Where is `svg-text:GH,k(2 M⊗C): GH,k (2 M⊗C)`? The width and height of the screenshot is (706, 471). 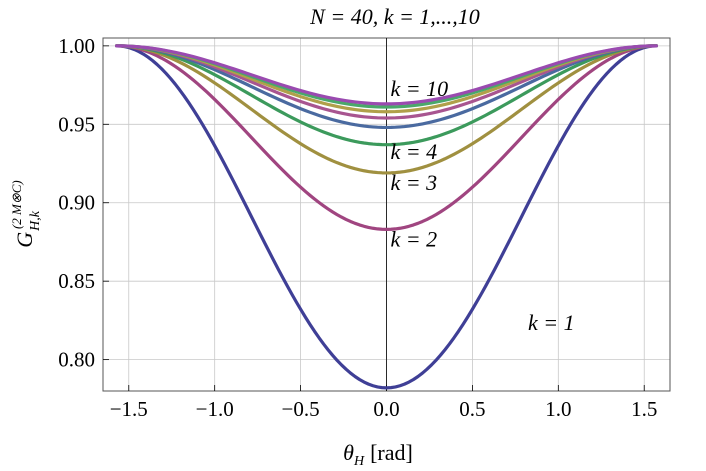 svg-text:GH,k(2 M⊗C): GH,k (2 M⊗C) is located at coordinates (26, 214).